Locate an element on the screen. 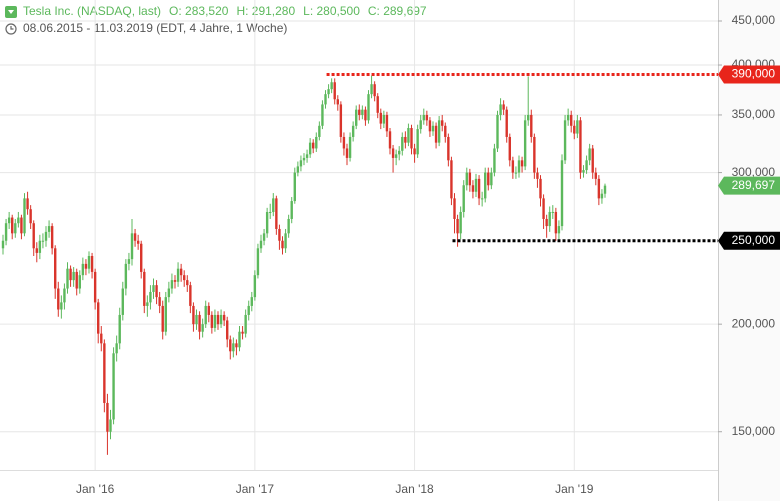  header-icon is located at coordinates (11, 12).